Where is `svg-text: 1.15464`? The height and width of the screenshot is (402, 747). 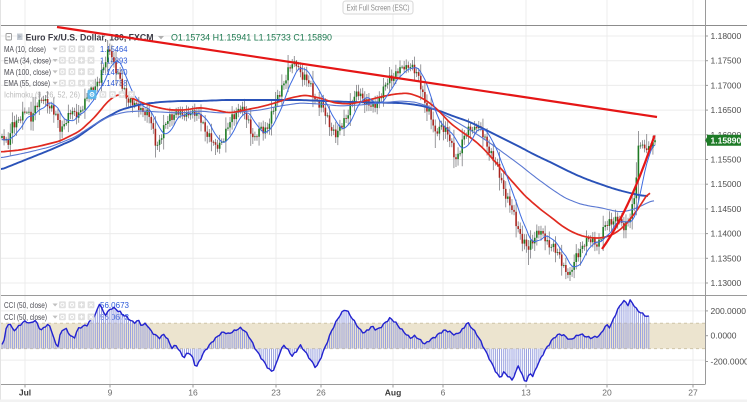
svg-text: 1.15464 is located at coordinates (114, 49).